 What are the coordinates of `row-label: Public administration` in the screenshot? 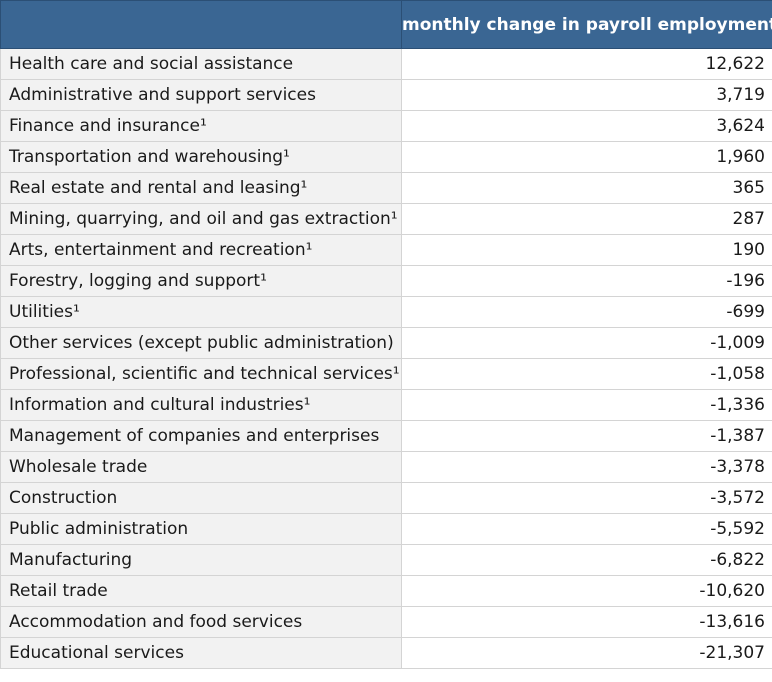 It's located at (201, 529).